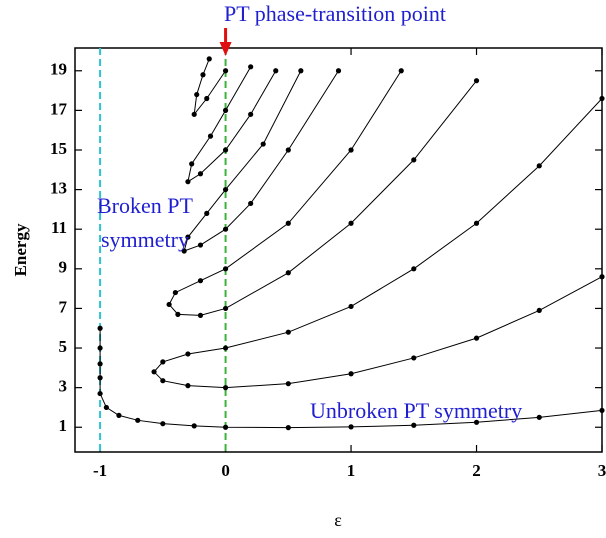 This screenshot has width=606, height=538. I want to click on arrow-head, so click(225, 49).